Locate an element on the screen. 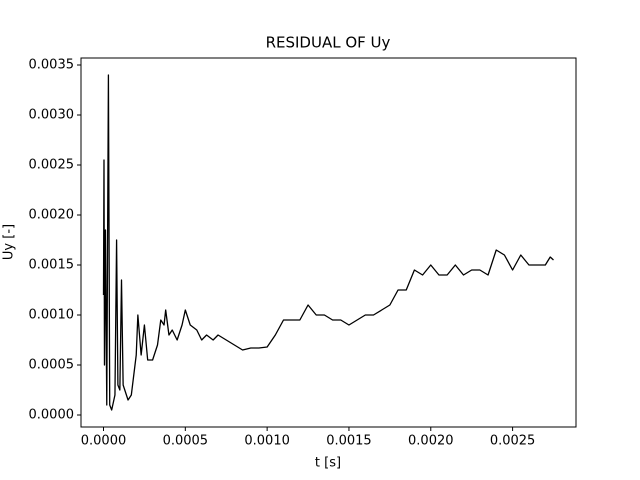 Image resolution: width=640 pixels, height=480 pixels. y-tick-label: 0.0005 is located at coordinates (52, 365).